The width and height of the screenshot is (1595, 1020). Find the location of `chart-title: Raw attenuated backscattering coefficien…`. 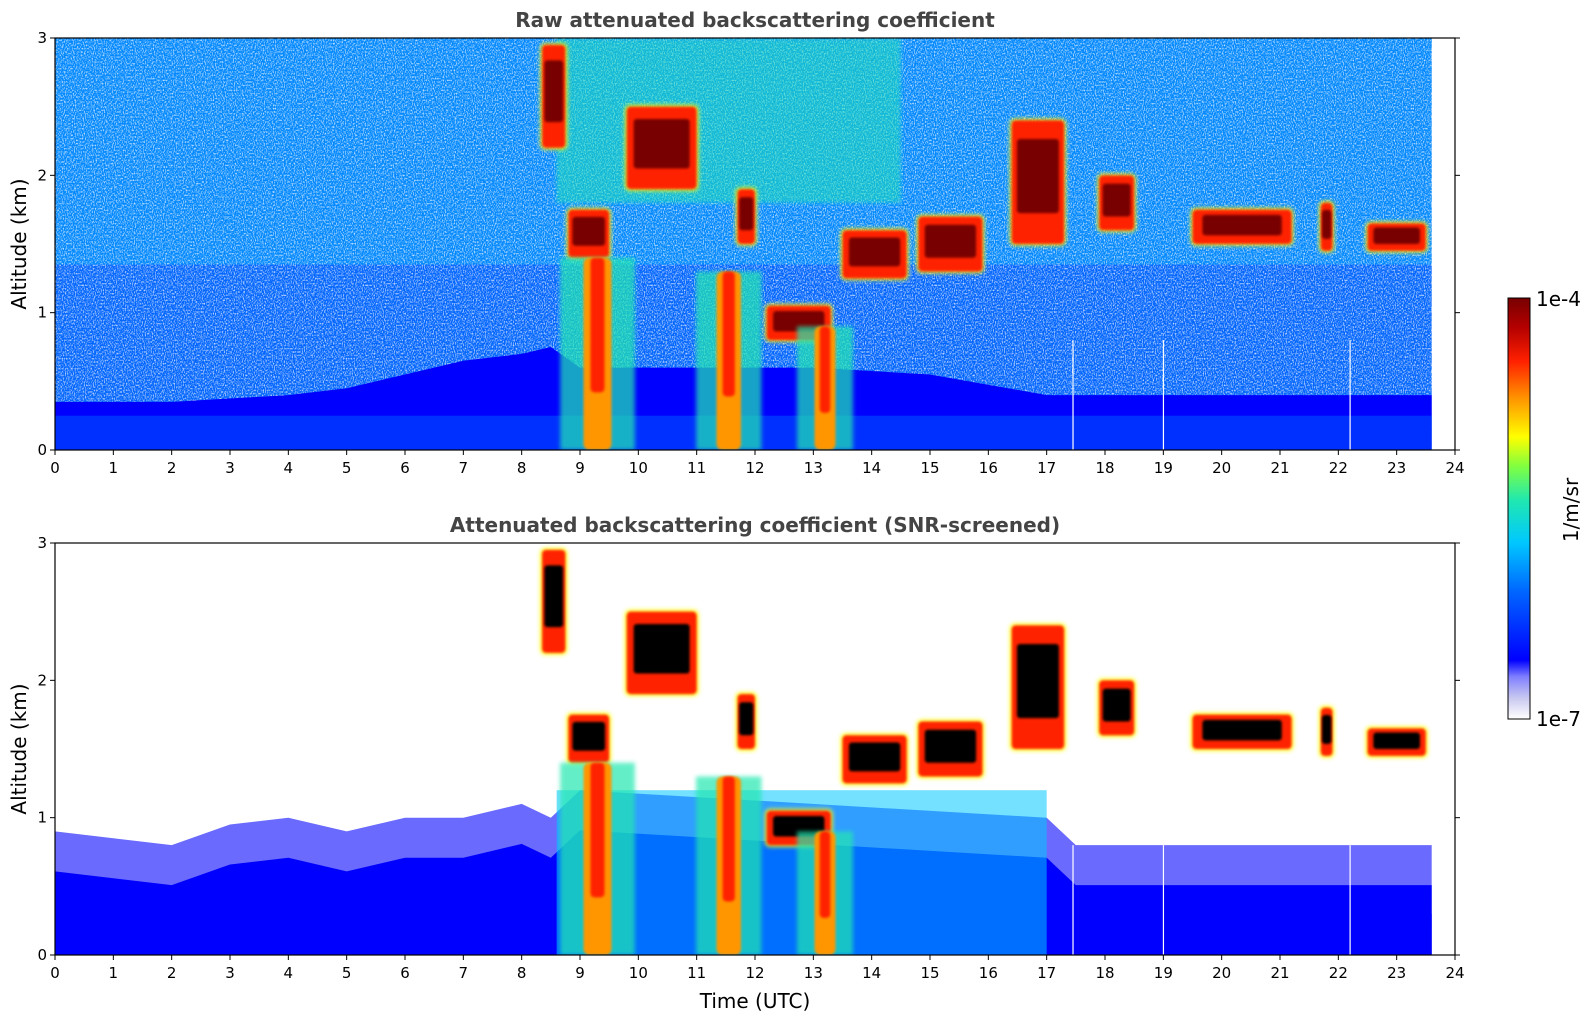

chart-title: Raw attenuated backscattering coefficien… is located at coordinates (755, 20).